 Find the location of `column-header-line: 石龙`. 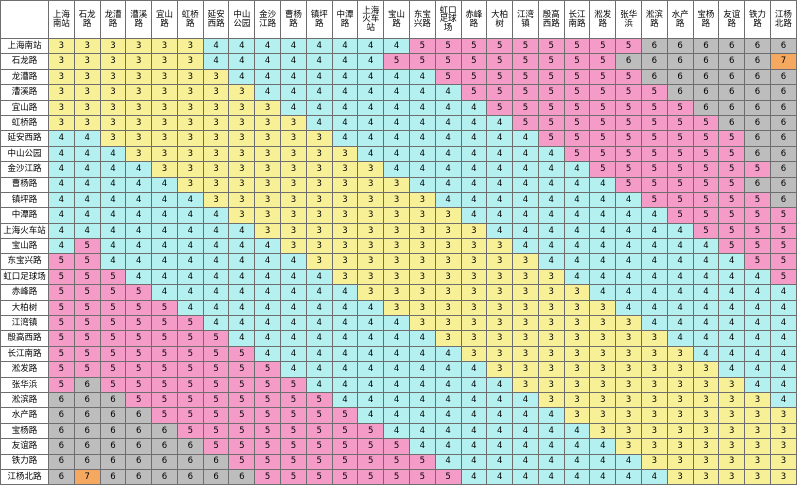

column-header-line: 石龙 is located at coordinates (87, 15).